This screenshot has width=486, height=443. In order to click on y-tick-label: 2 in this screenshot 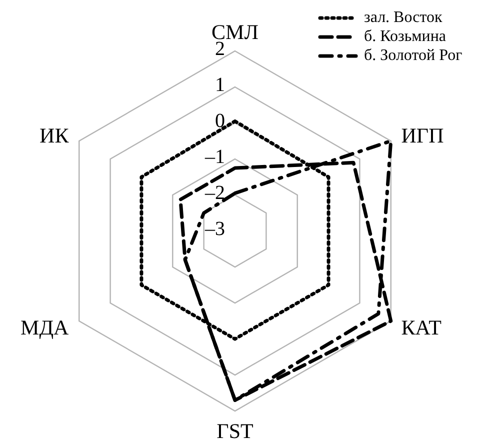, I will do `click(220, 49)`.